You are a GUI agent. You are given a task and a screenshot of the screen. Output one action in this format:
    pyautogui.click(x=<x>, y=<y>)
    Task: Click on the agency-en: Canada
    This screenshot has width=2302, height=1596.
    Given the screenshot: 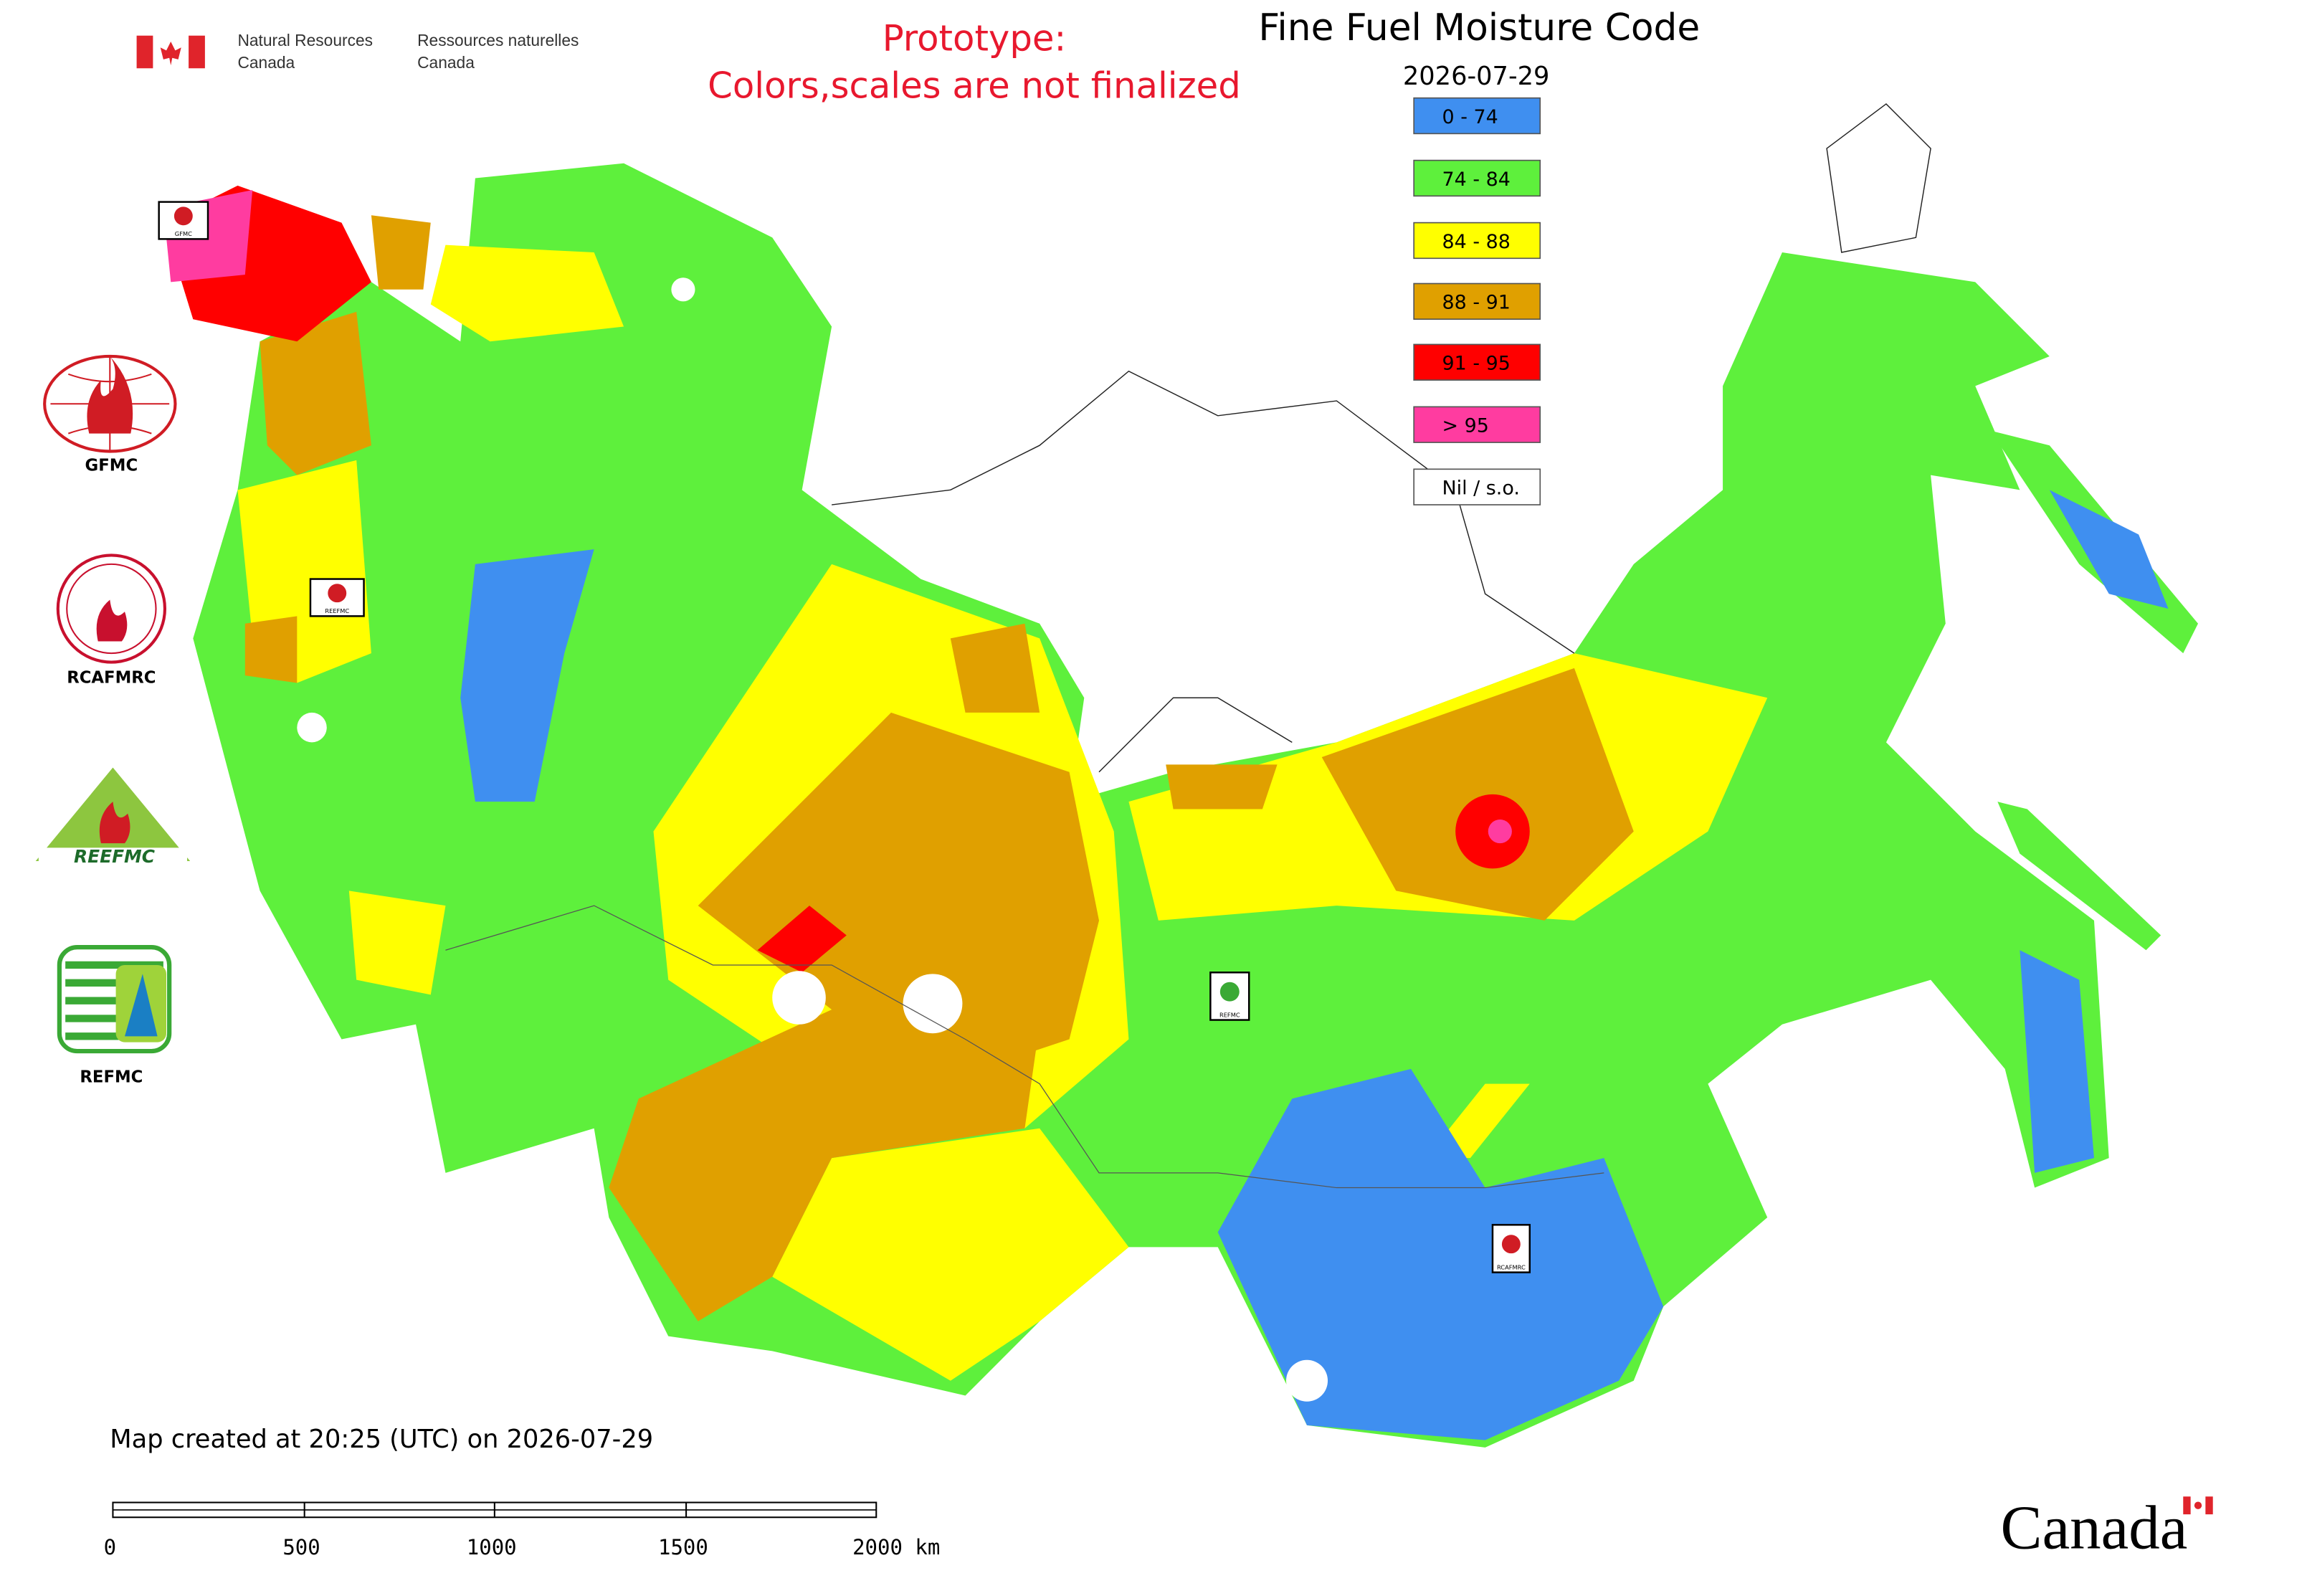 What is the action you would take?
    pyautogui.click(x=266, y=62)
    